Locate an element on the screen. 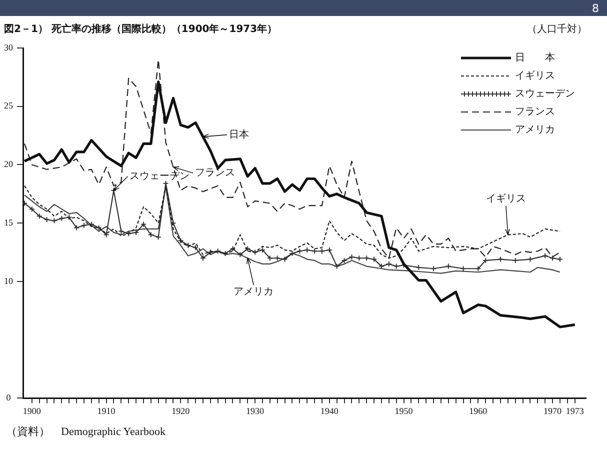  y-tick-label: 15 is located at coordinates (9, 222).